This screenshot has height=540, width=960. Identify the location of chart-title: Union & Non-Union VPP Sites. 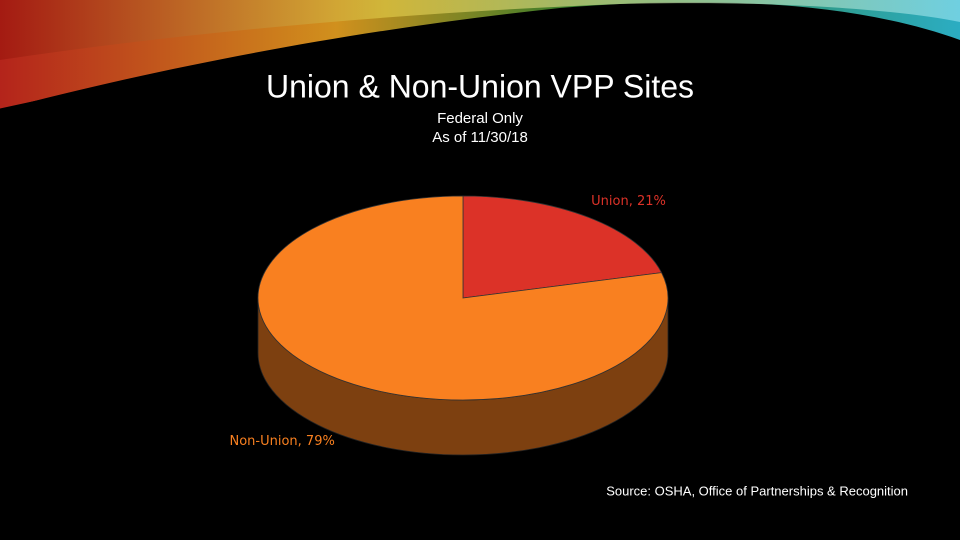
(480, 86).